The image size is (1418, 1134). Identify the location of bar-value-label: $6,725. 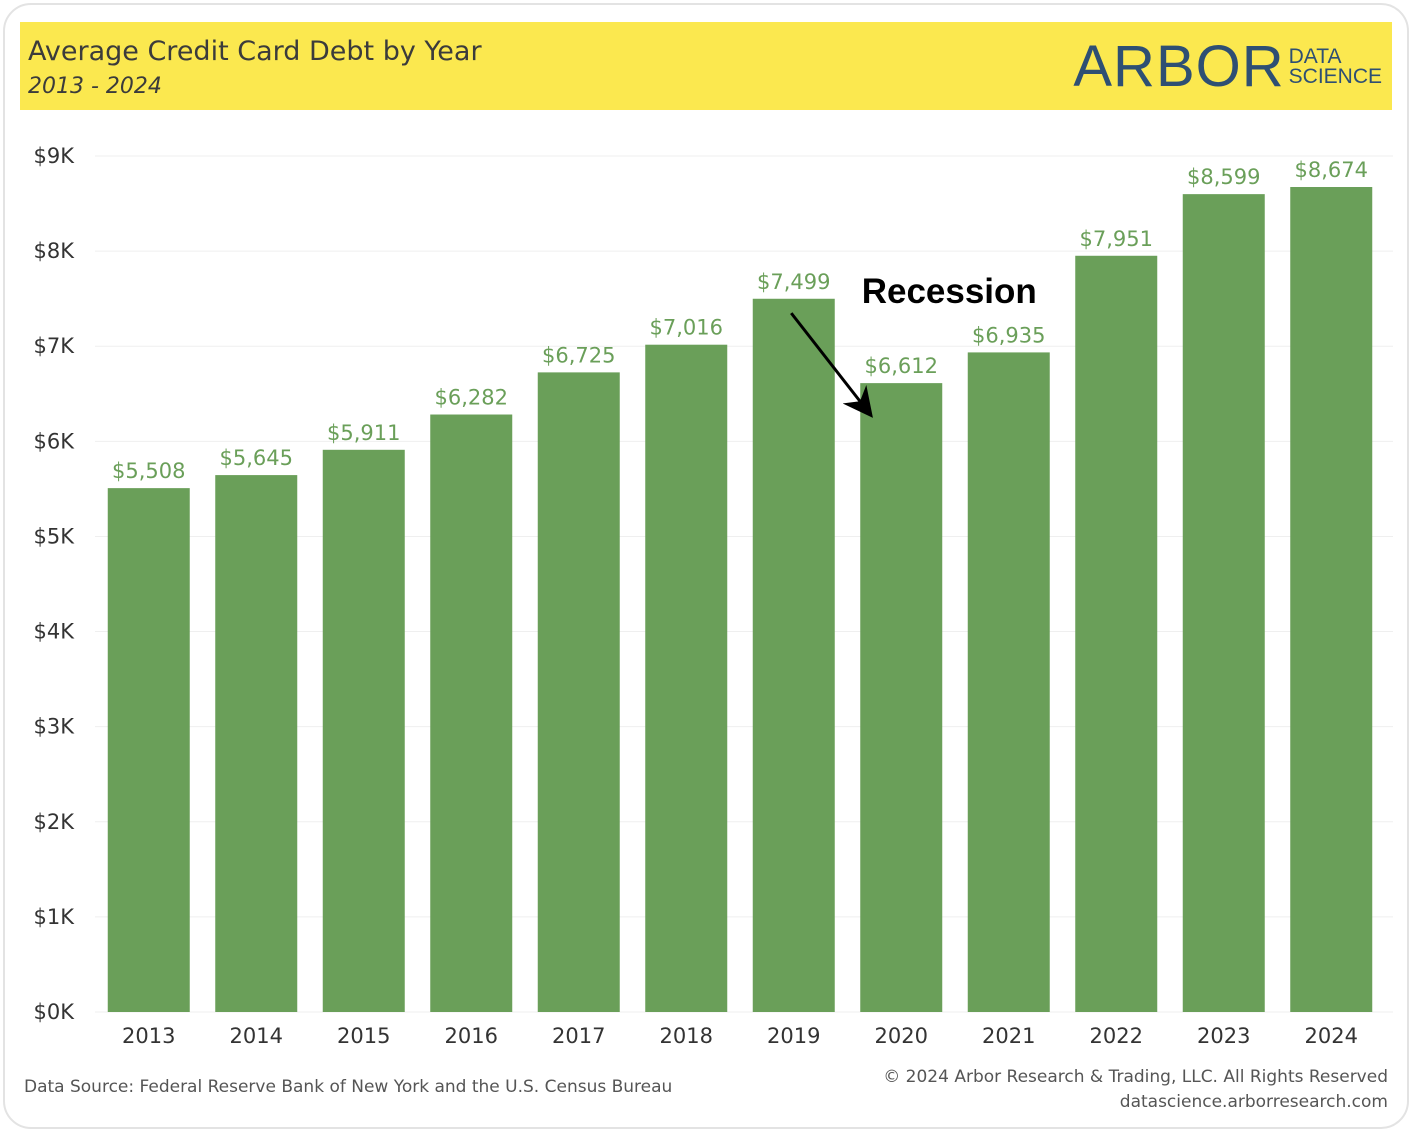
(578, 355).